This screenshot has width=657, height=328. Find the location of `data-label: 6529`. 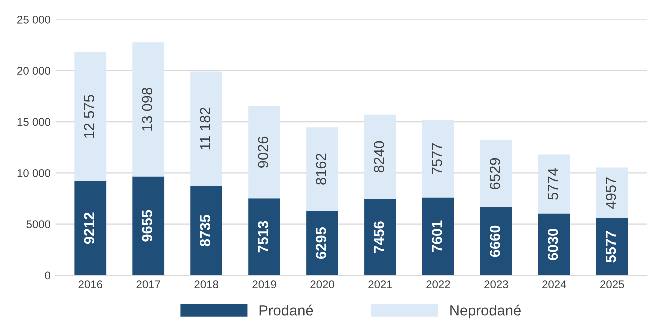

data-label: 6529 is located at coordinates (495, 174).